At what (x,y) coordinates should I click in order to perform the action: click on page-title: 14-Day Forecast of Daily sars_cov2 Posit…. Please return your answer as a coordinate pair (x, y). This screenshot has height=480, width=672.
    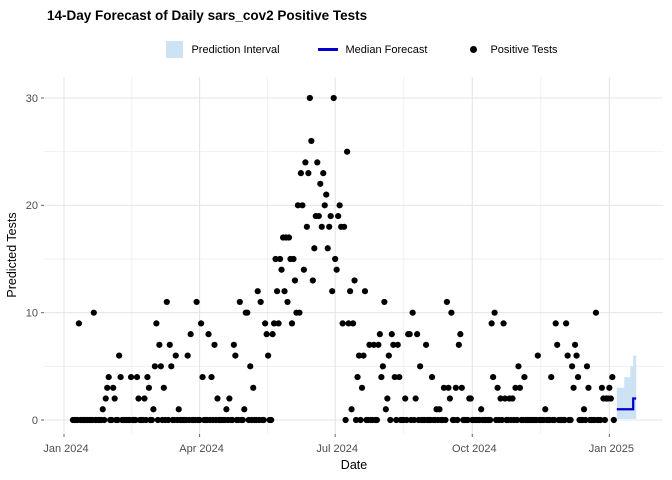
    Looking at the image, I should click on (207, 15).